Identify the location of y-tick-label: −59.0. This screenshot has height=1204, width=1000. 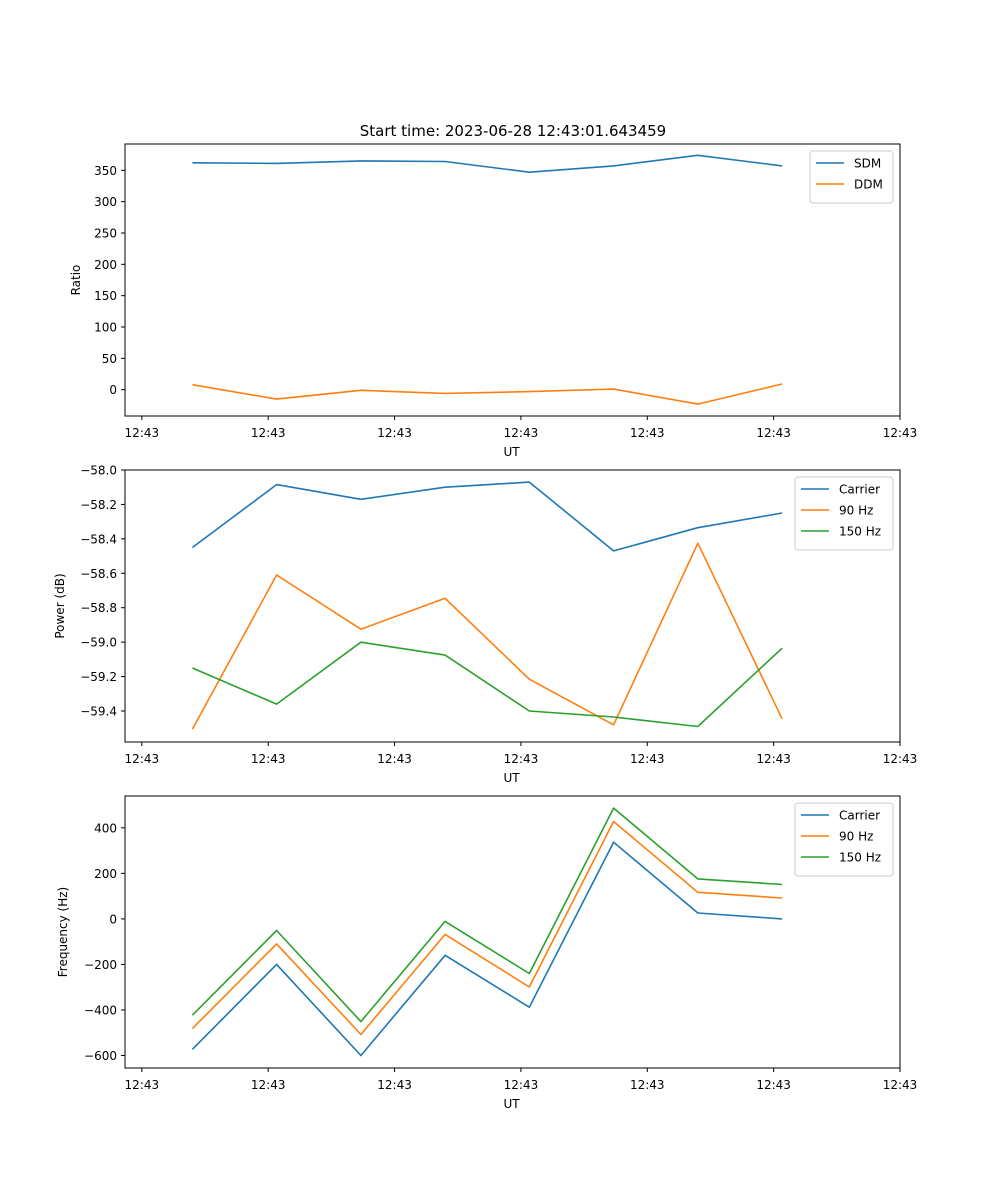
(98, 643).